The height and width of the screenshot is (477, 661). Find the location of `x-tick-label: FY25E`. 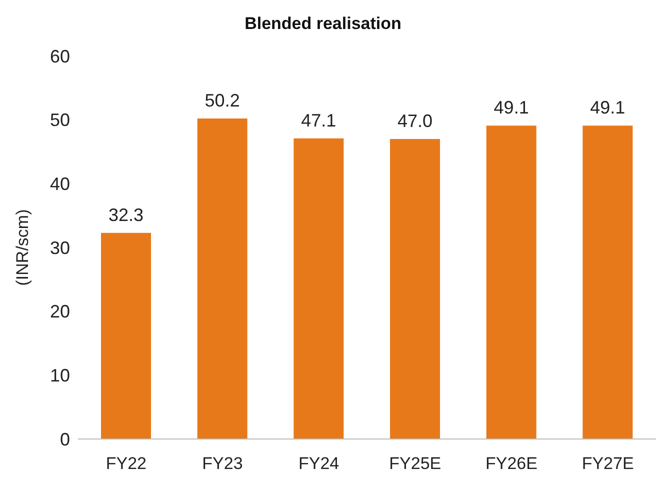

x-tick-label: FY25E is located at coordinates (415, 464).